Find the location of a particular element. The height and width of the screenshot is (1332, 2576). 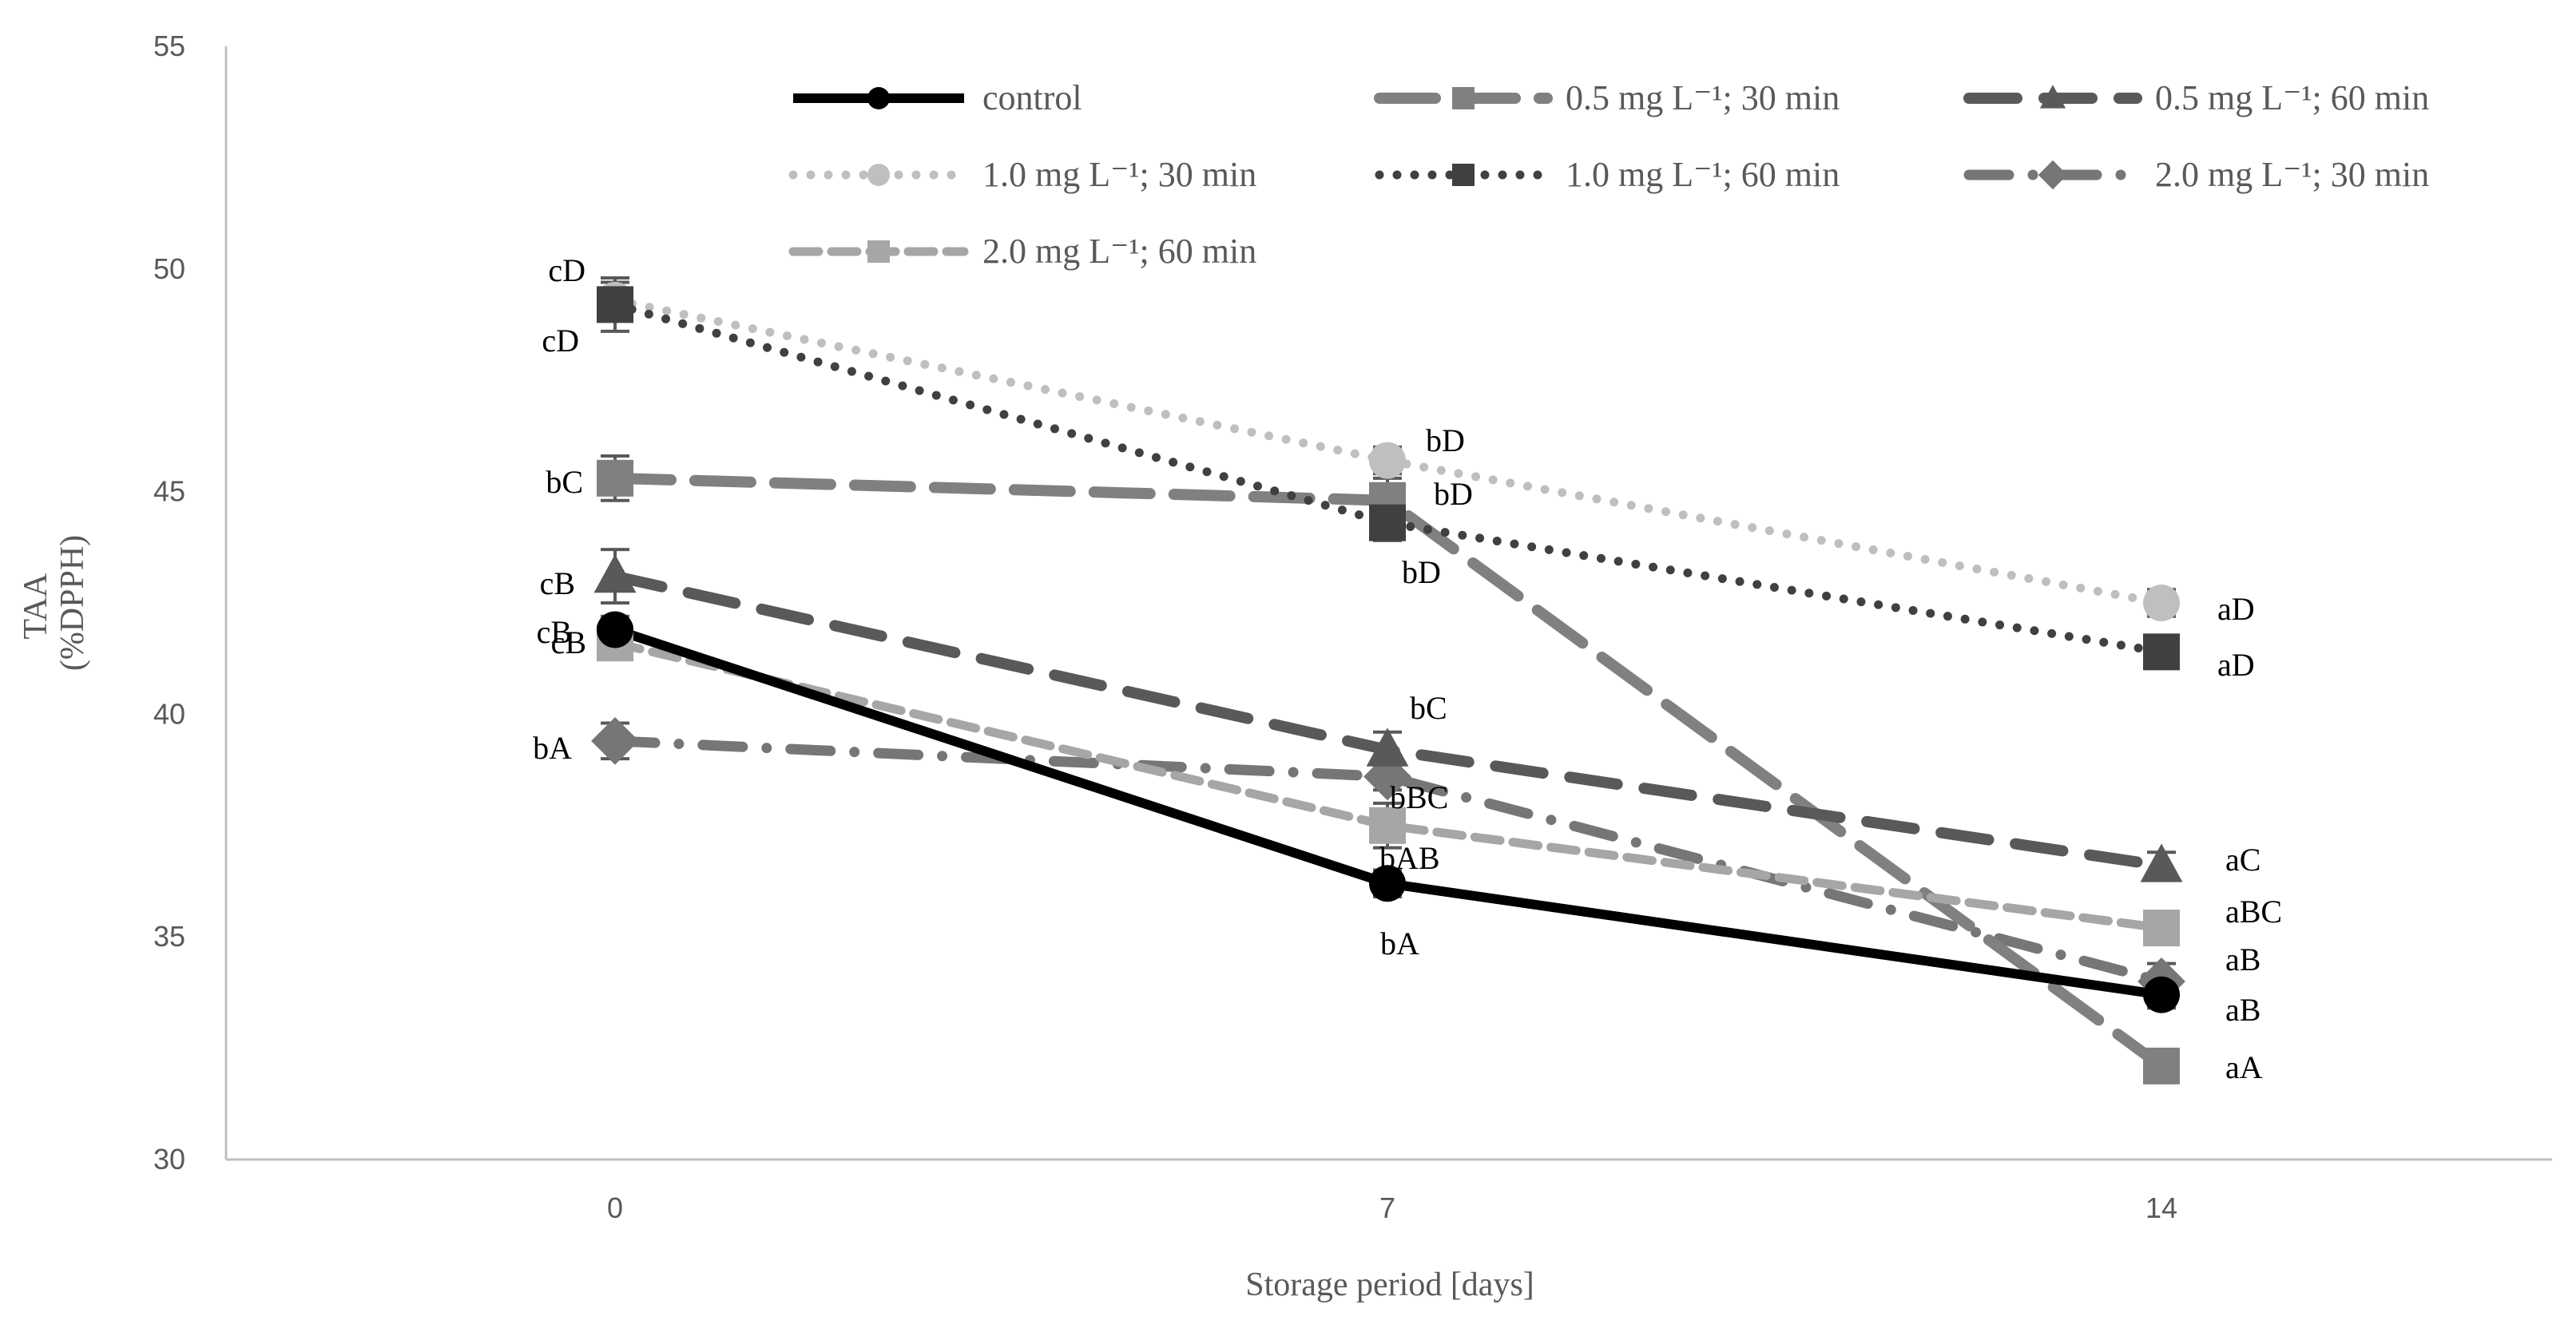

y-tick-label-35: 35 is located at coordinates (169, 936).